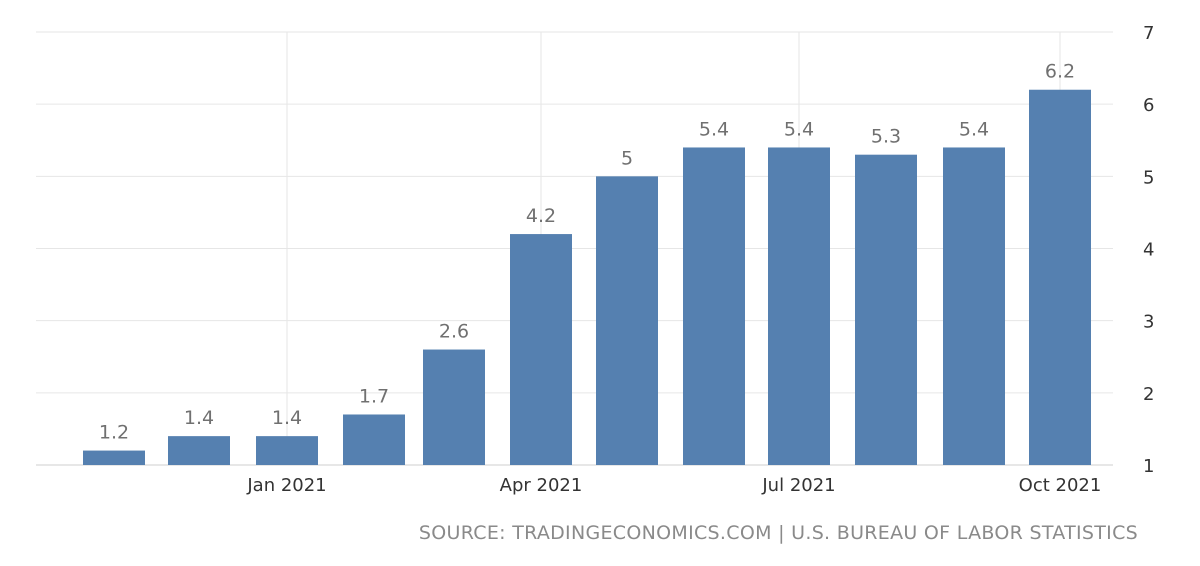  What do you see at coordinates (673, 485) in the screenshot?
I see `x-axis-ticks: Jan 2021 Apr 2021 Jul 2021 Oct 2021` at bounding box center [673, 485].